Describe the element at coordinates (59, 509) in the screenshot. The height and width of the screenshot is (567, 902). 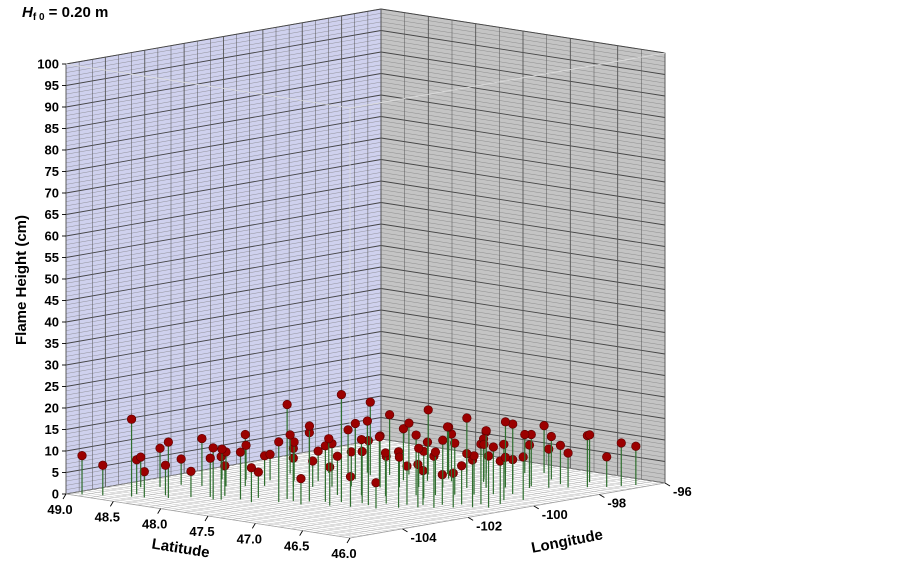
I see `lat-tick-label: 49.0` at that location.